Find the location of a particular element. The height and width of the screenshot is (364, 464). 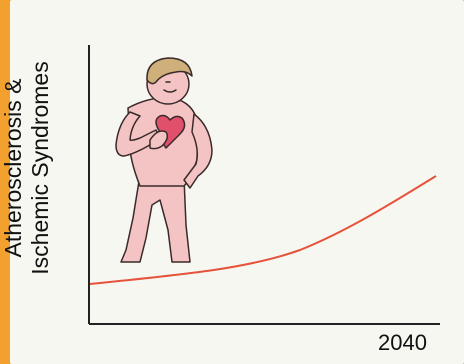

y-axis-label-line1: Atherosclerosis & is located at coordinates (13, 168).